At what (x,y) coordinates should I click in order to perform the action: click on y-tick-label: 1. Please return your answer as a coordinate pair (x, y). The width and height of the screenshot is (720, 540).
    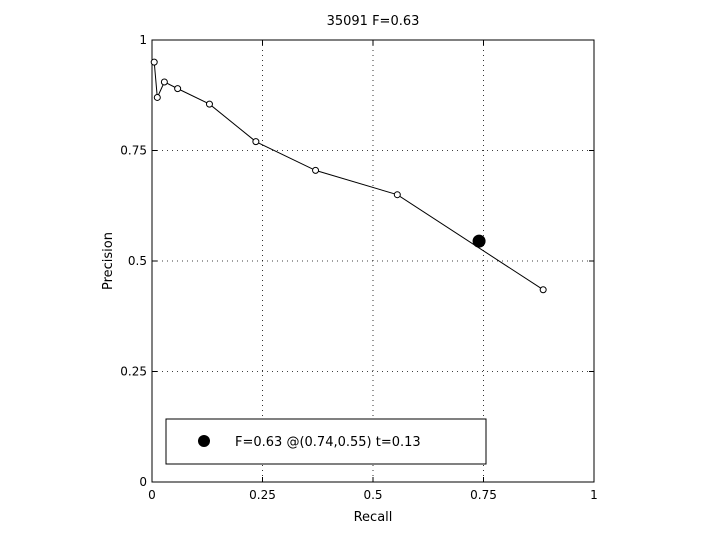
    Looking at the image, I should click on (143, 40).